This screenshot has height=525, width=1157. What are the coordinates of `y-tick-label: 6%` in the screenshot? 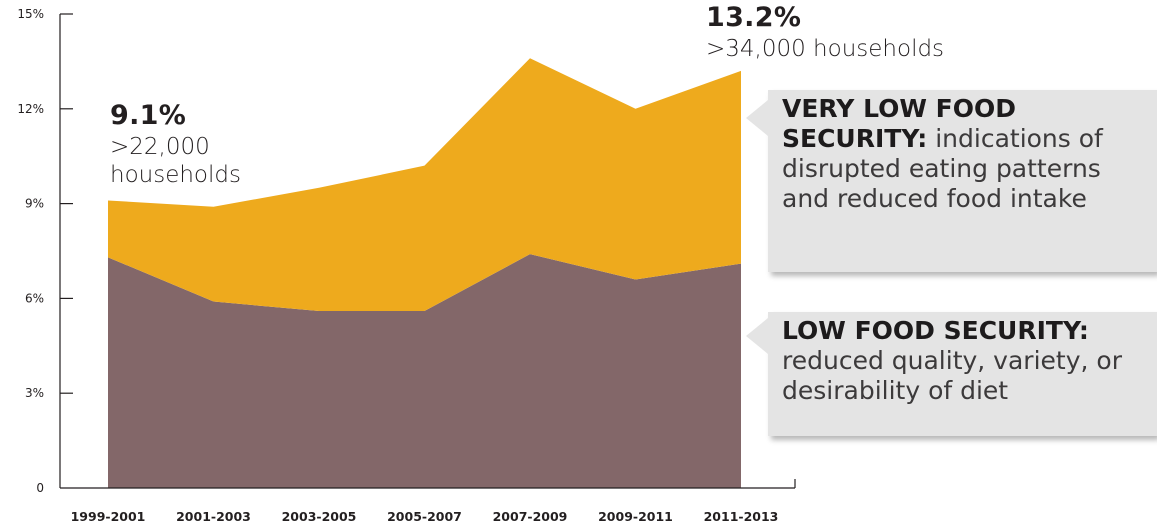 It's located at (34, 298).